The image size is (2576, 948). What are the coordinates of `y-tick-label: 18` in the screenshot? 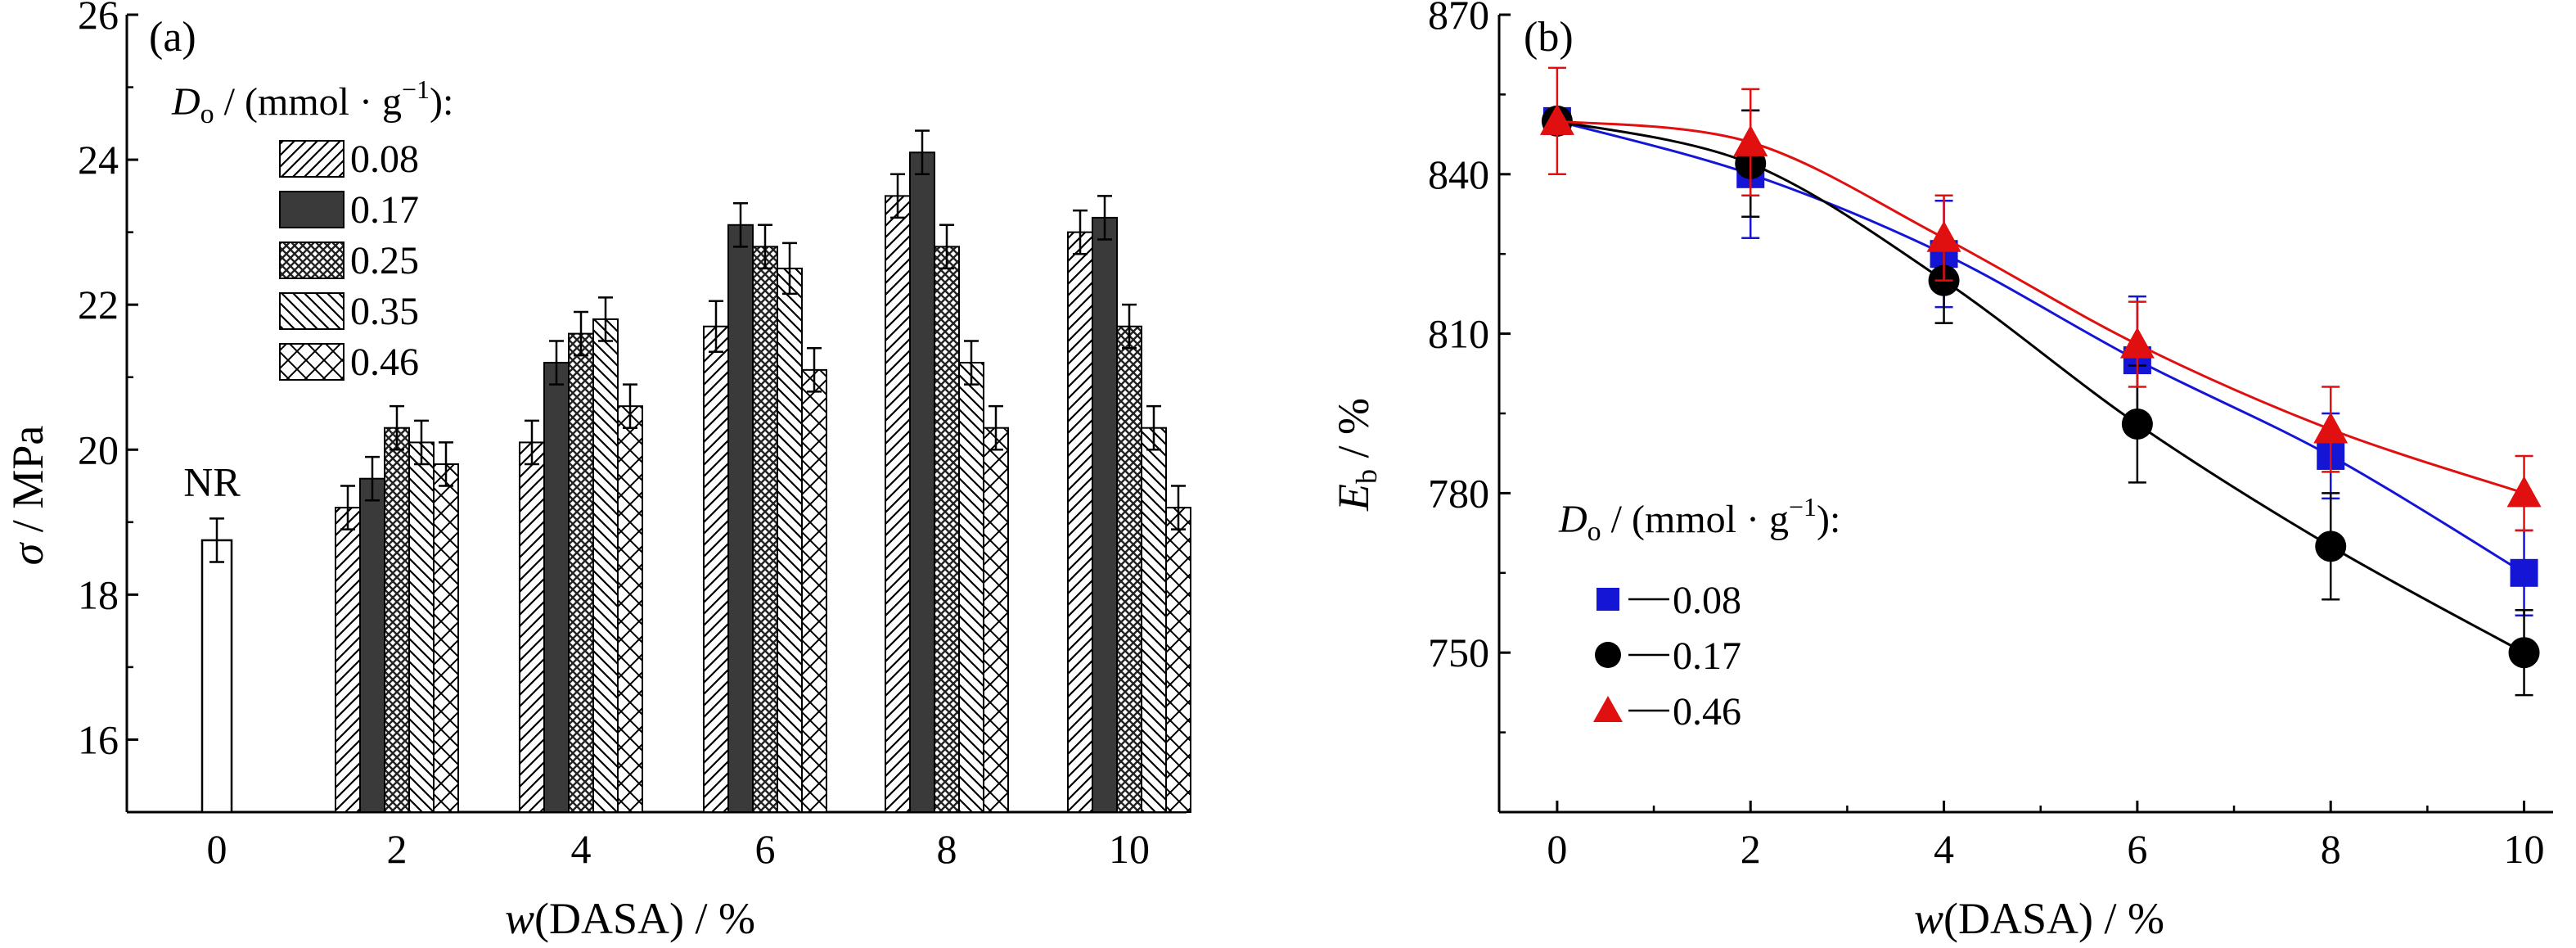 It's located at (99, 594).